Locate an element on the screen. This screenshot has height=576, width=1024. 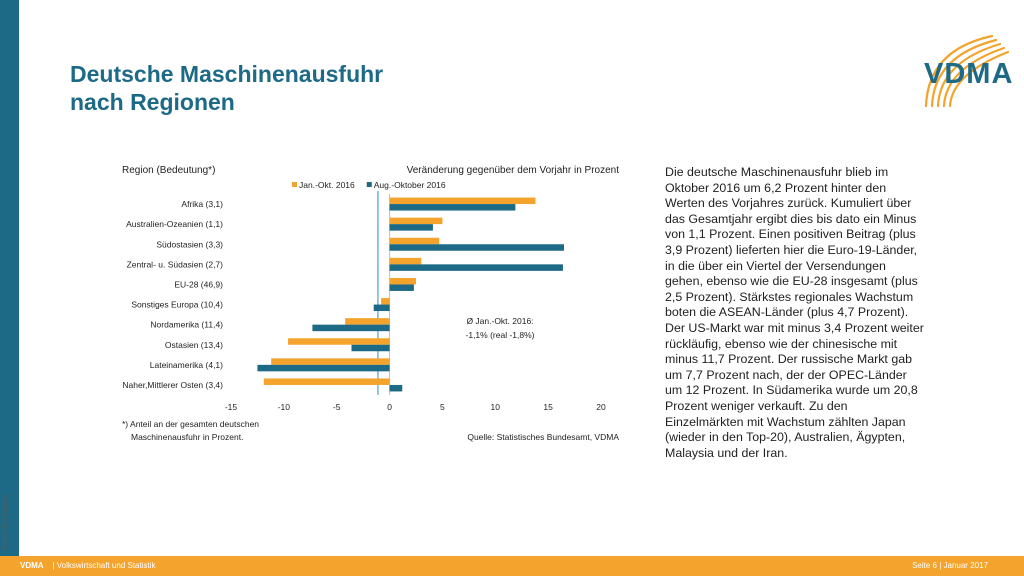
footnote-line-2: Maschinenausfuhr in Prozent. is located at coordinates (187, 437).